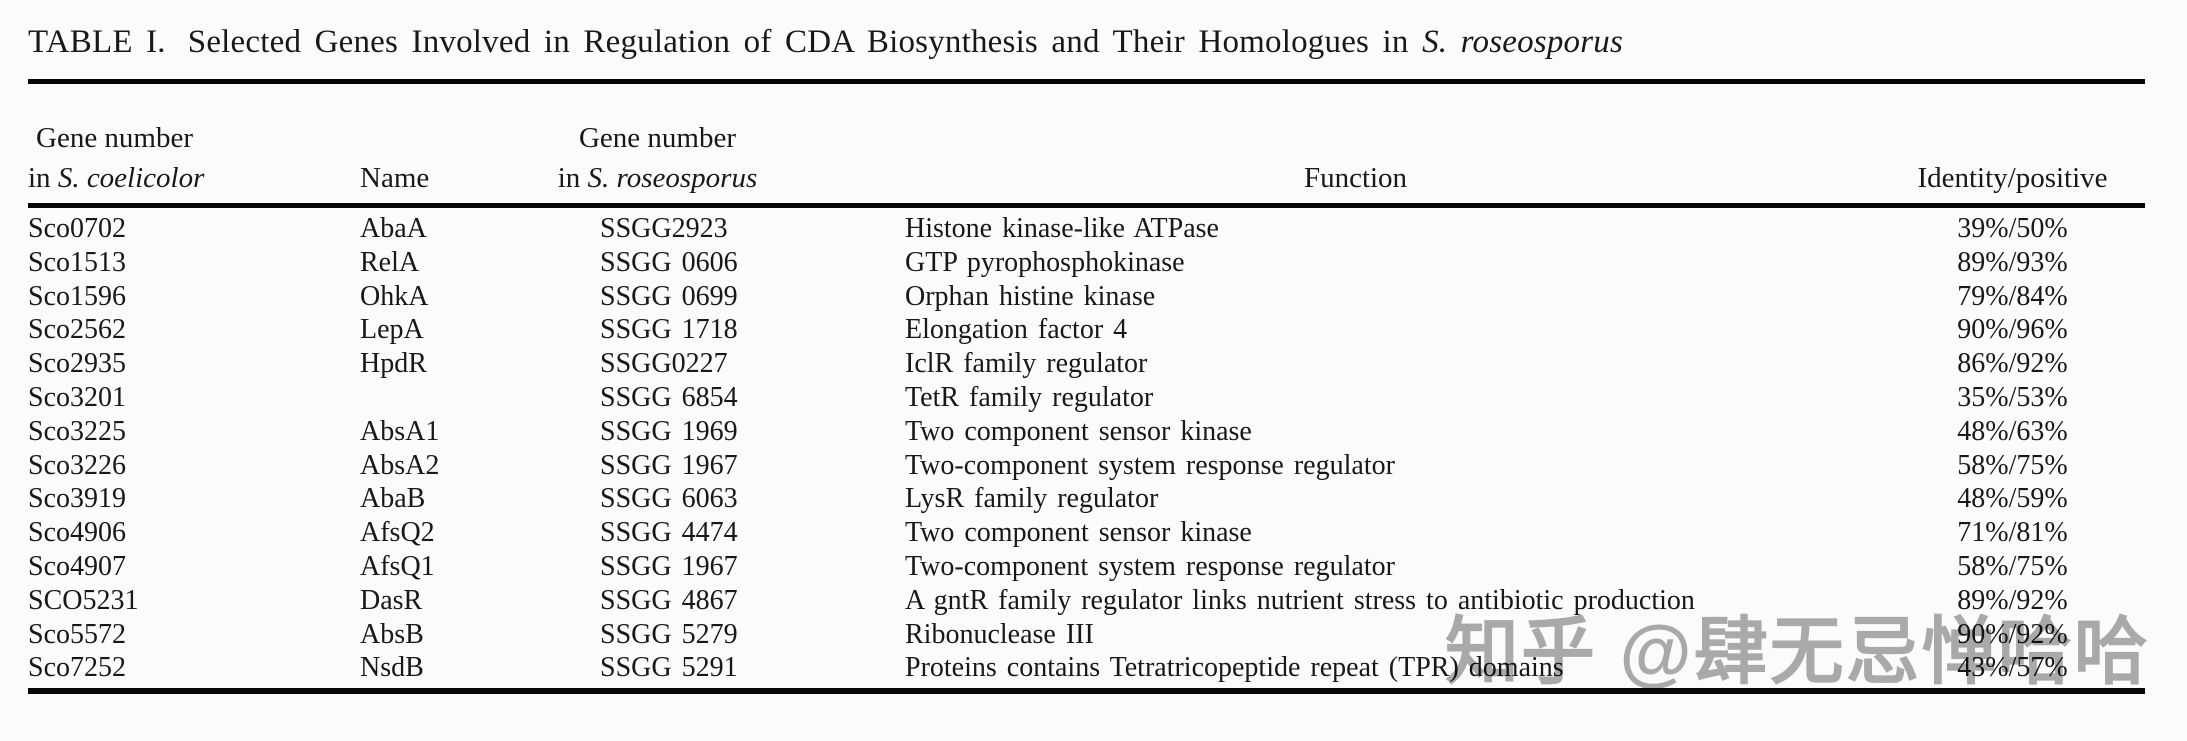 The image size is (2187, 741). Describe the element at coordinates (1086, 81) in the screenshot. I see `top-rule` at that location.